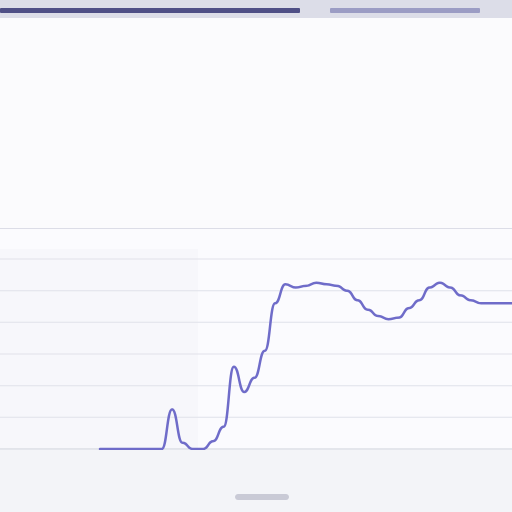 The width and height of the screenshot is (512, 512). Describe the element at coordinates (150, 10) in the screenshot. I see `window-accent-bar` at that location.